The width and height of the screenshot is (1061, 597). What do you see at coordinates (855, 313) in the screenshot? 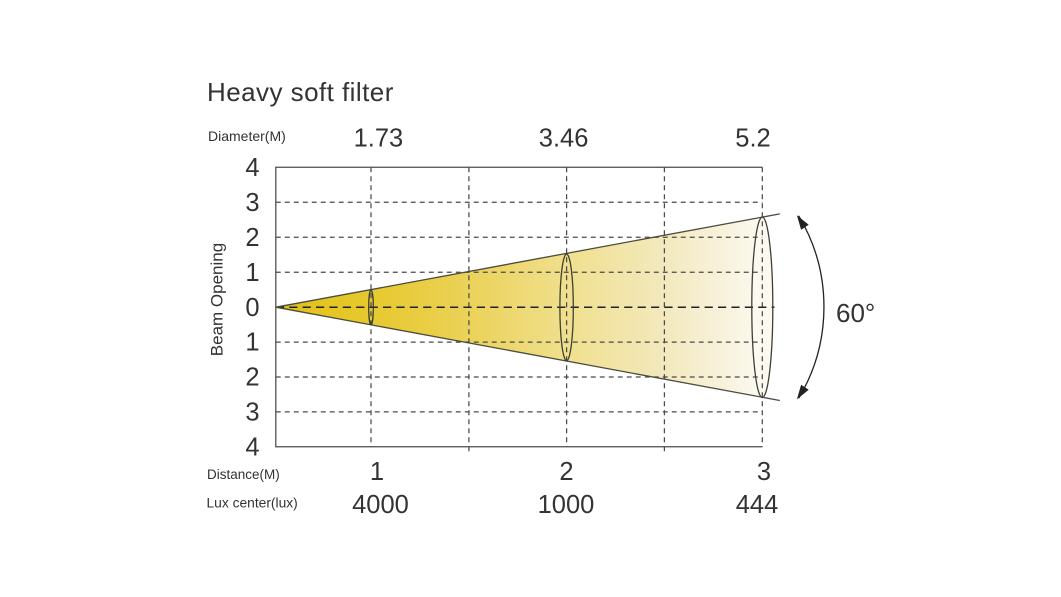
I see `svg-text: 60°` at bounding box center [855, 313].